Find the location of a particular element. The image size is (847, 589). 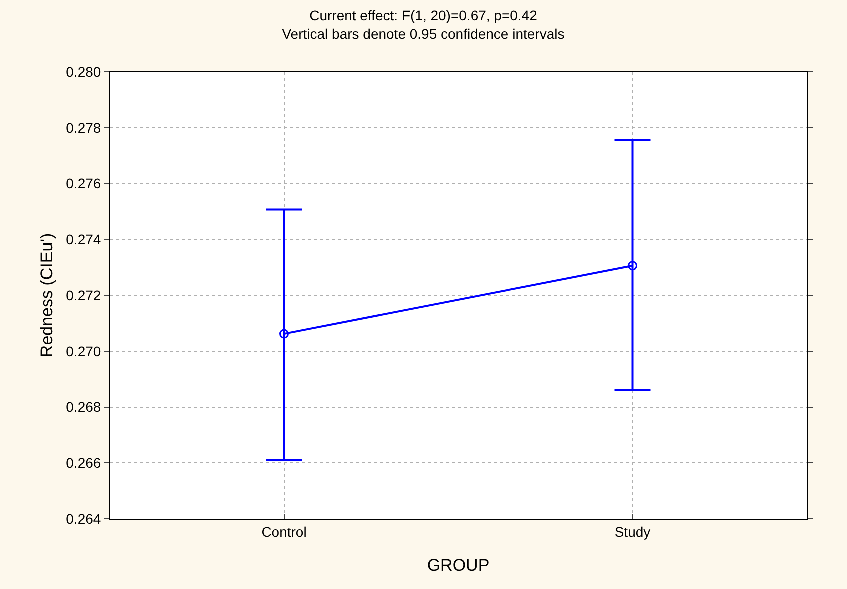

x-axis-title: GROUP is located at coordinates (458, 566).